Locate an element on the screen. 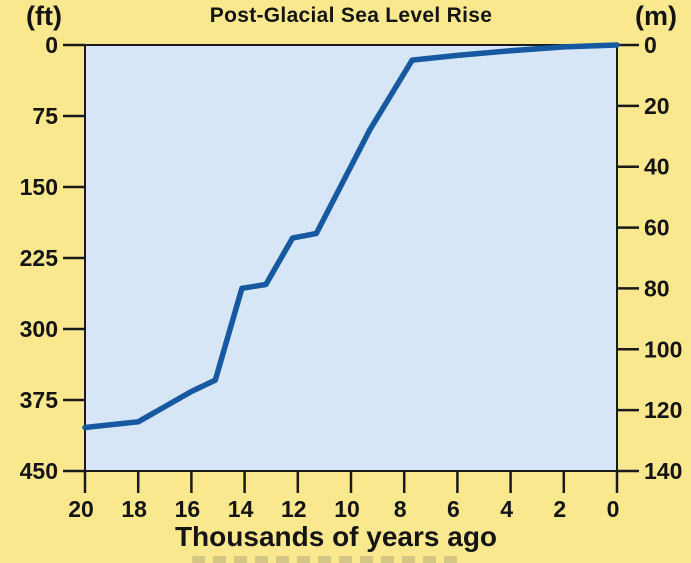 The height and width of the screenshot is (563, 691). x-tick-label: 16 is located at coordinates (188, 509).